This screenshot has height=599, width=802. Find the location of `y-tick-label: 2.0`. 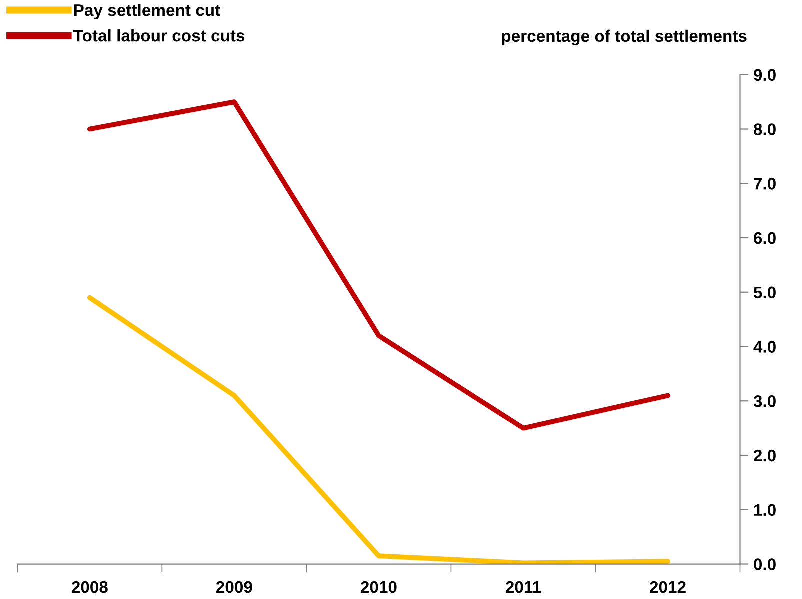

y-tick-label: 2.0 is located at coordinates (765, 456).